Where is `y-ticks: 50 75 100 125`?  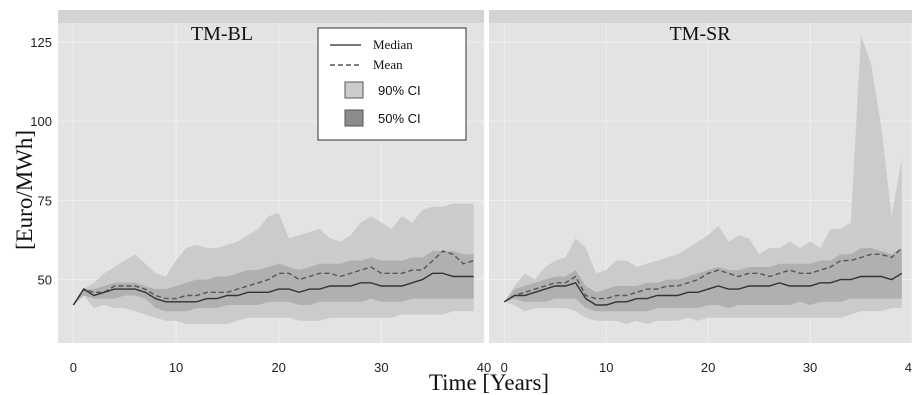 y-ticks: 50 75 100 125 is located at coordinates (41, 161).